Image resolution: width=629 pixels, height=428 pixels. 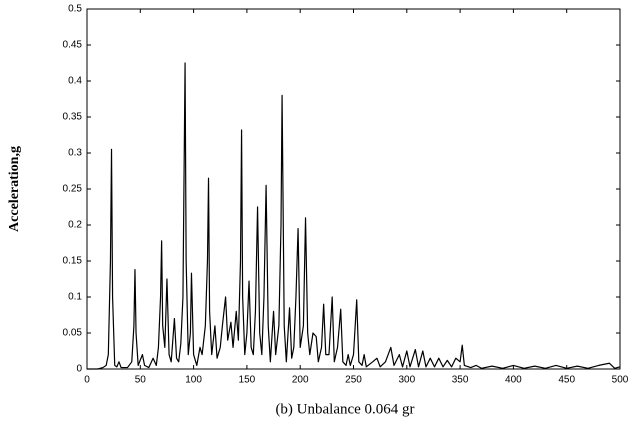 I want to click on x-tick-label: 400, so click(x=513, y=380).